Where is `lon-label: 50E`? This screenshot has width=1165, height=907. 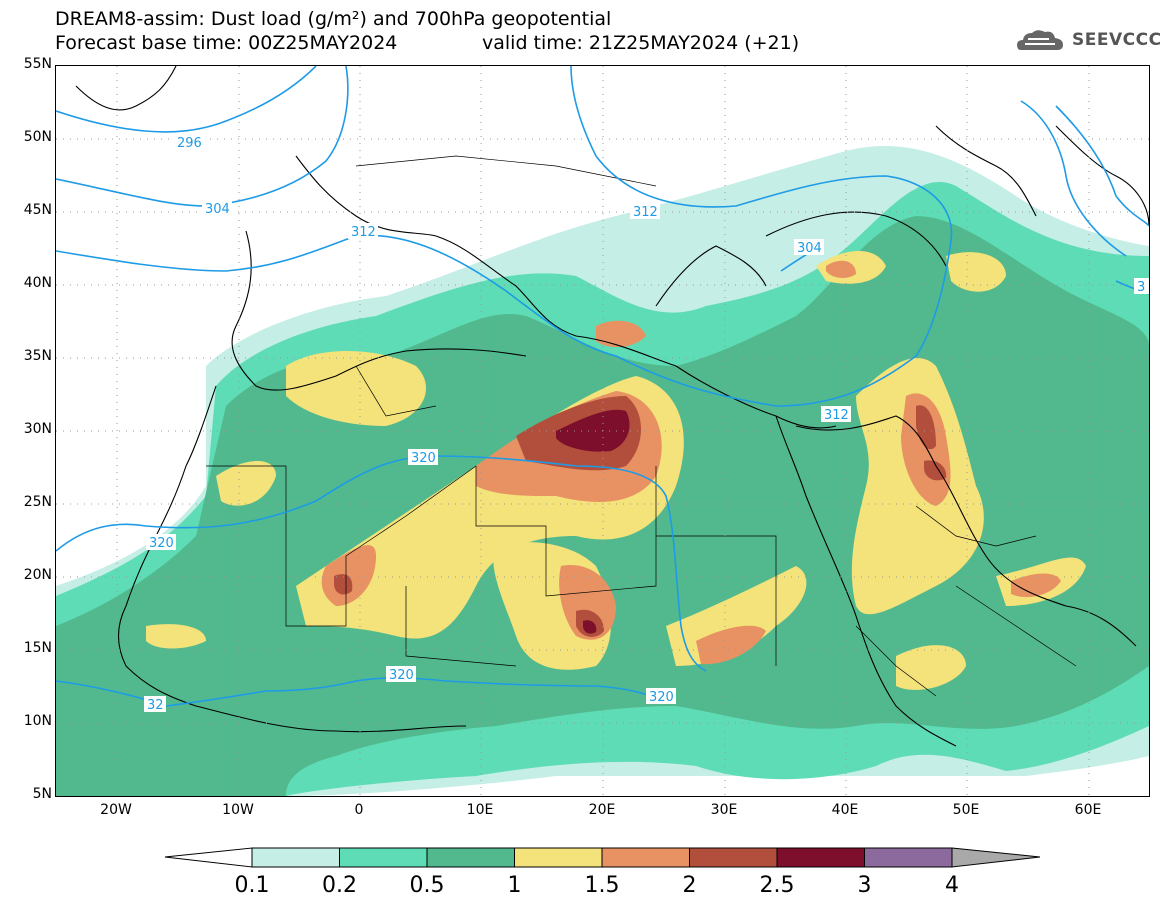
lon-label: 50E is located at coordinates (966, 810).